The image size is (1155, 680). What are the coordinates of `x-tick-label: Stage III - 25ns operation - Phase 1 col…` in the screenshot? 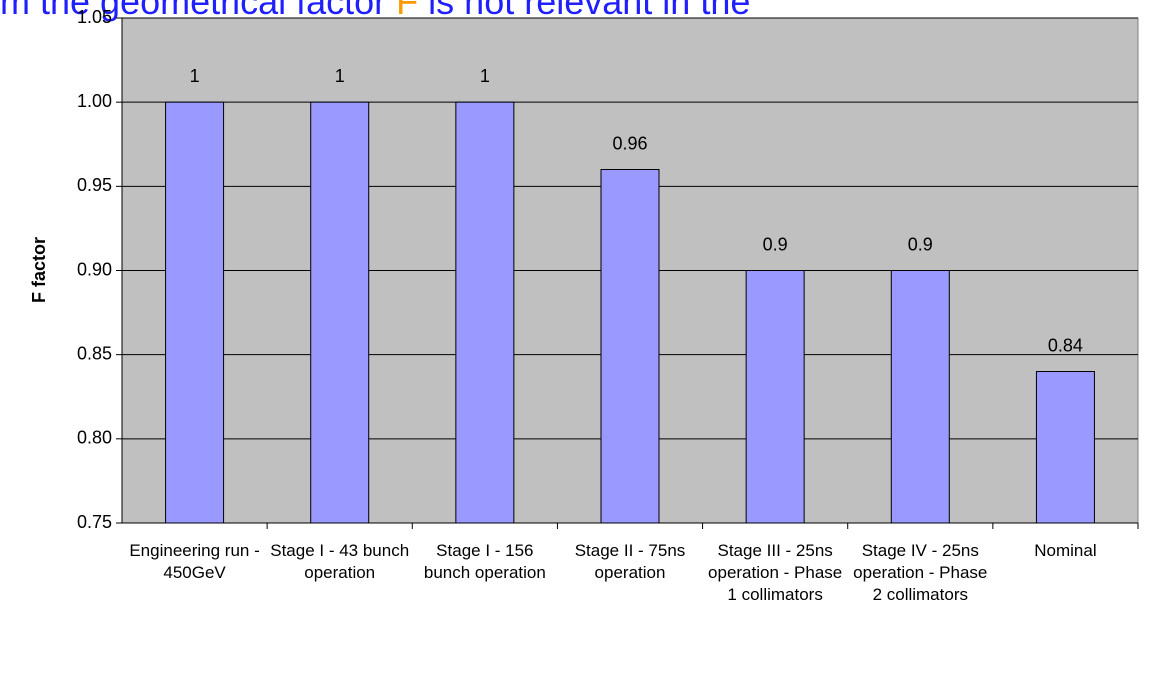 It's located at (775, 572).